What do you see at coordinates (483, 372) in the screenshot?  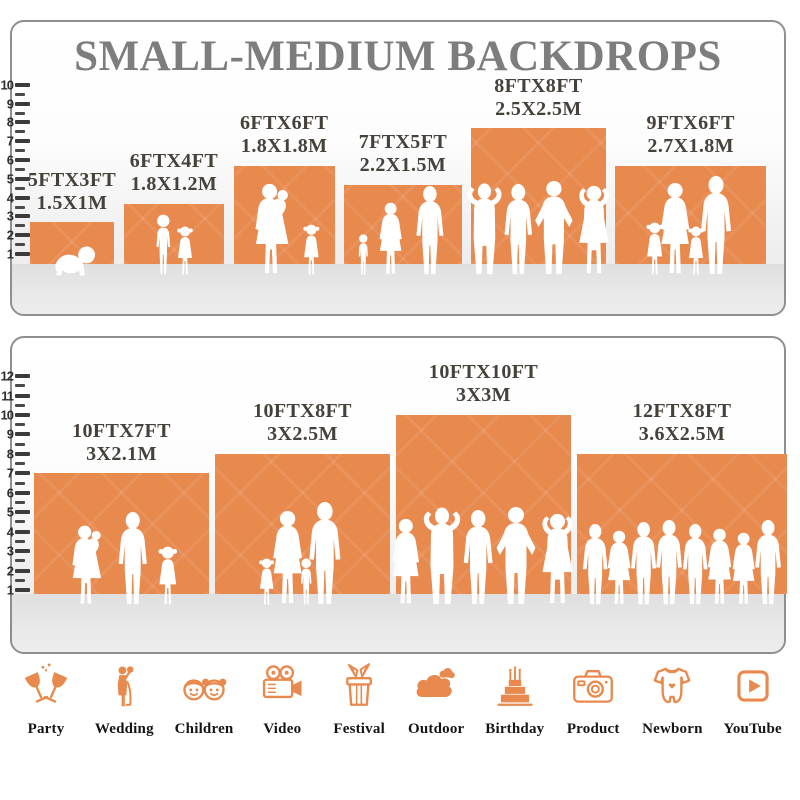 I see `size-ft-label: 10FTX10FT` at bounding box center [483, 372].